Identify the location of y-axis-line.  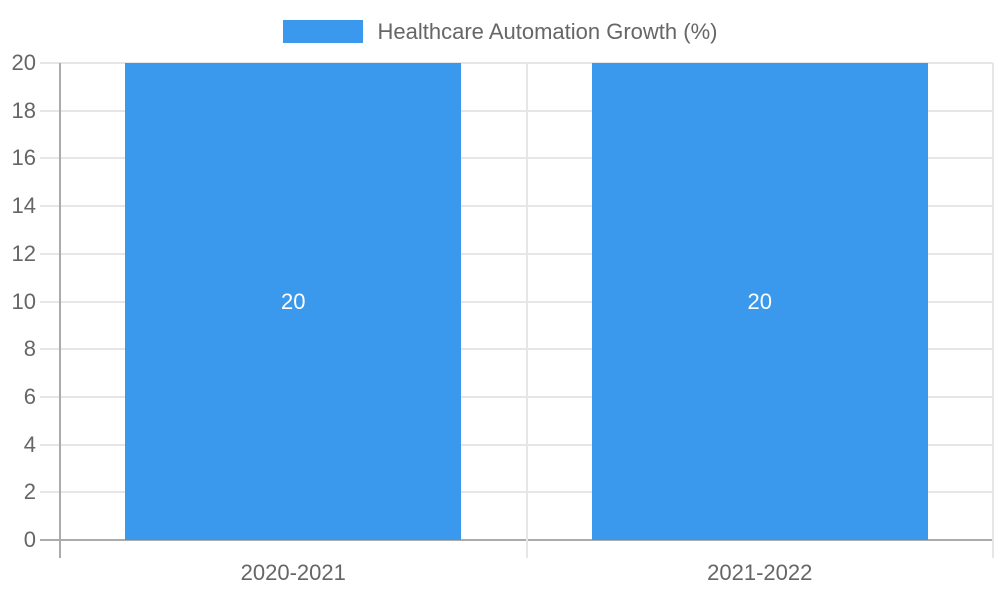
(60, 310).